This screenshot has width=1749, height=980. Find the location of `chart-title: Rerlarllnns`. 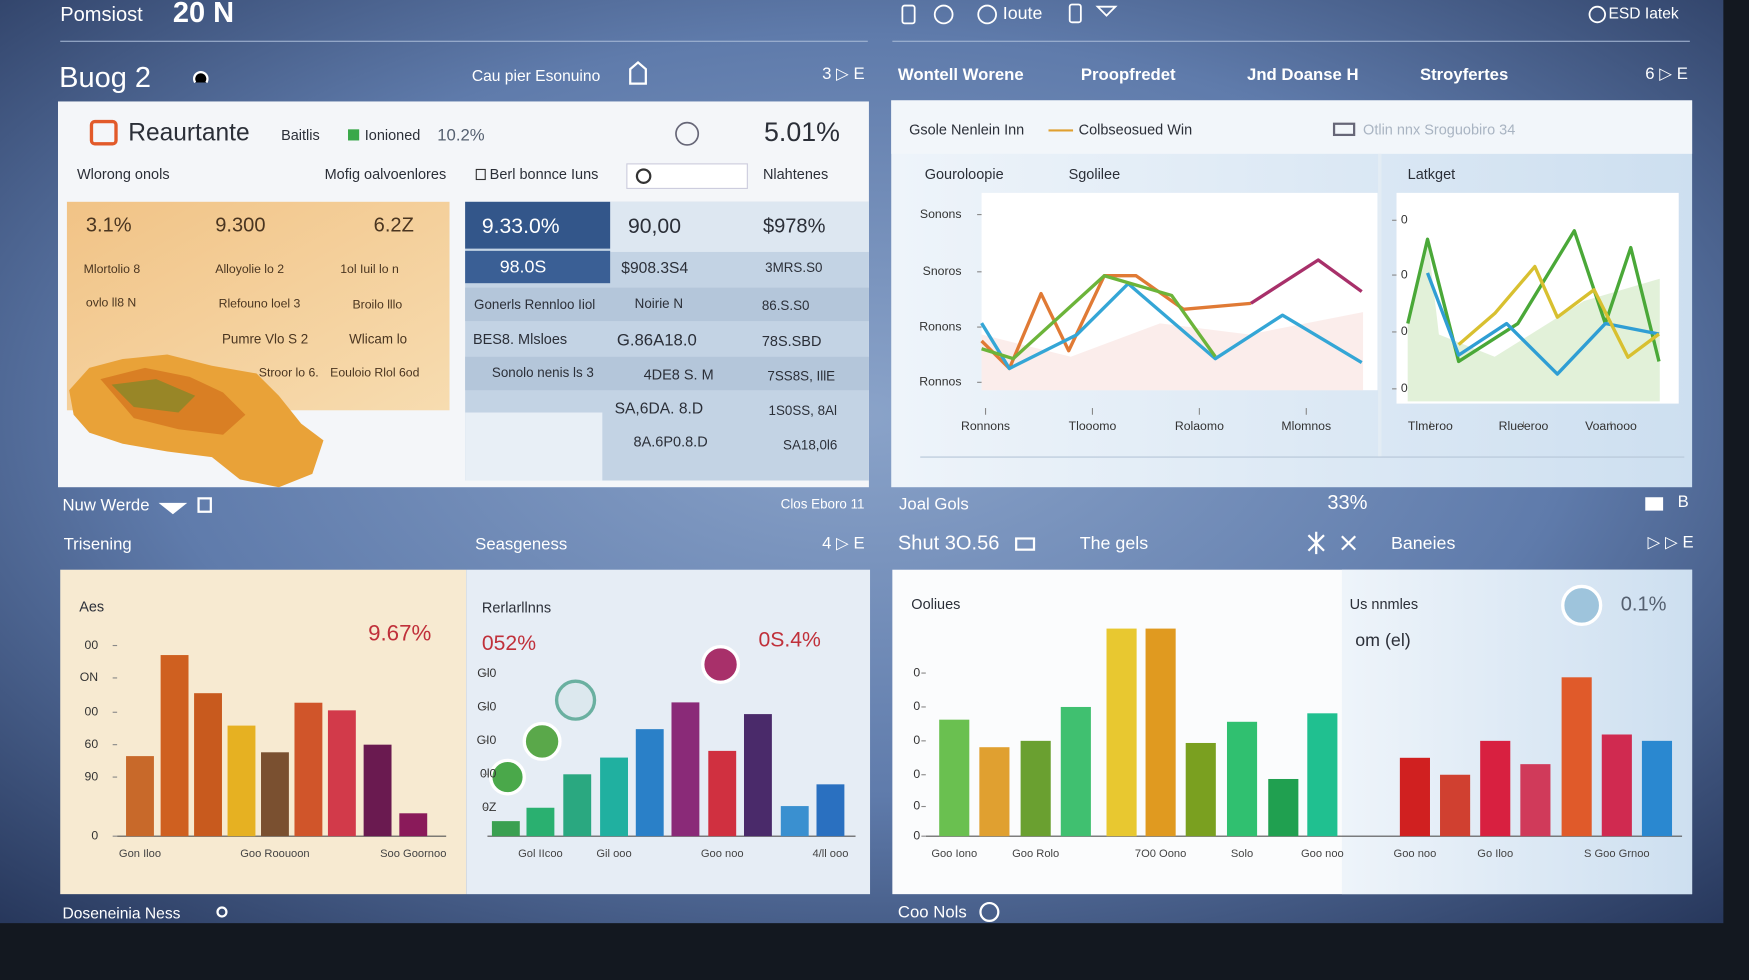

chart-title: Rerlarllnns is located at coordinates (516, 609).